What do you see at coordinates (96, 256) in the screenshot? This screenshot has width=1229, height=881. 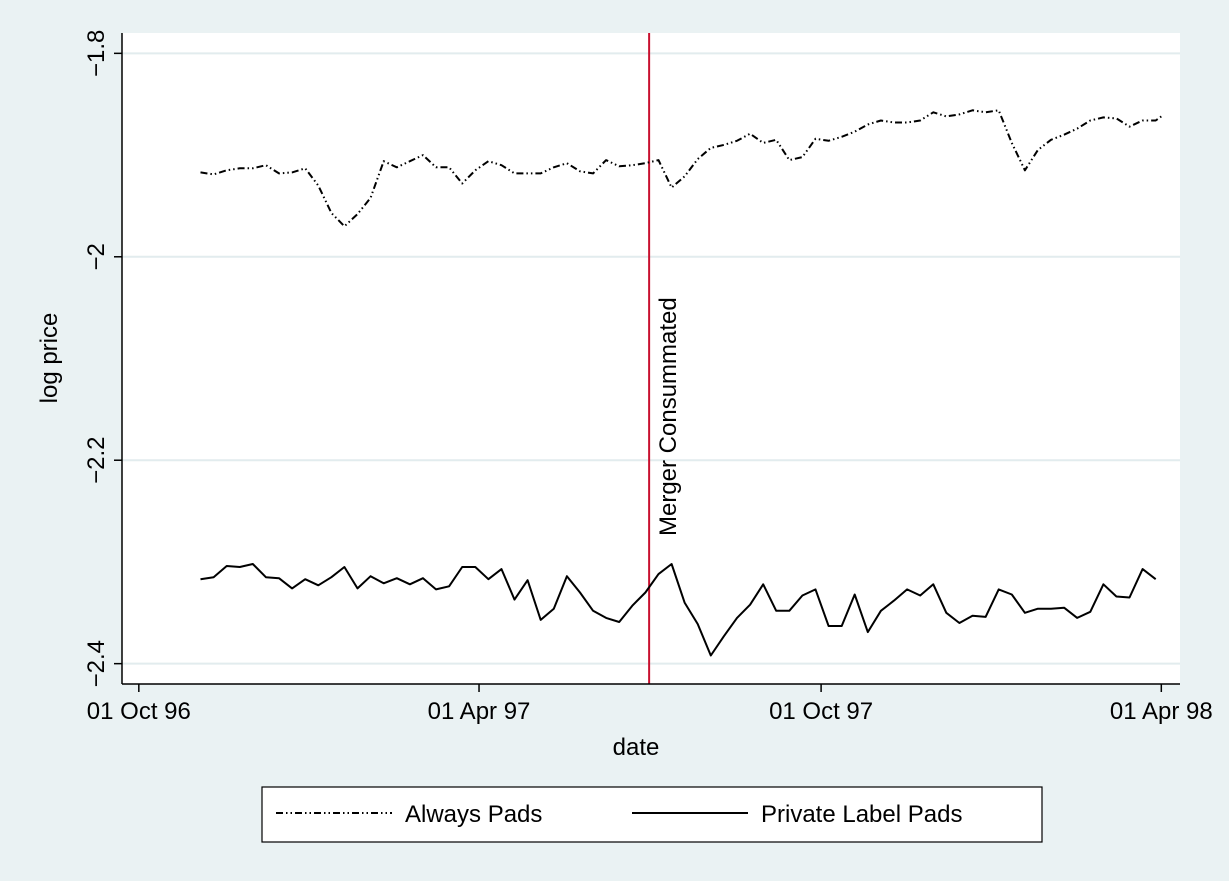 I see `y-tick-label: −2` at bounding box center [96, 256].